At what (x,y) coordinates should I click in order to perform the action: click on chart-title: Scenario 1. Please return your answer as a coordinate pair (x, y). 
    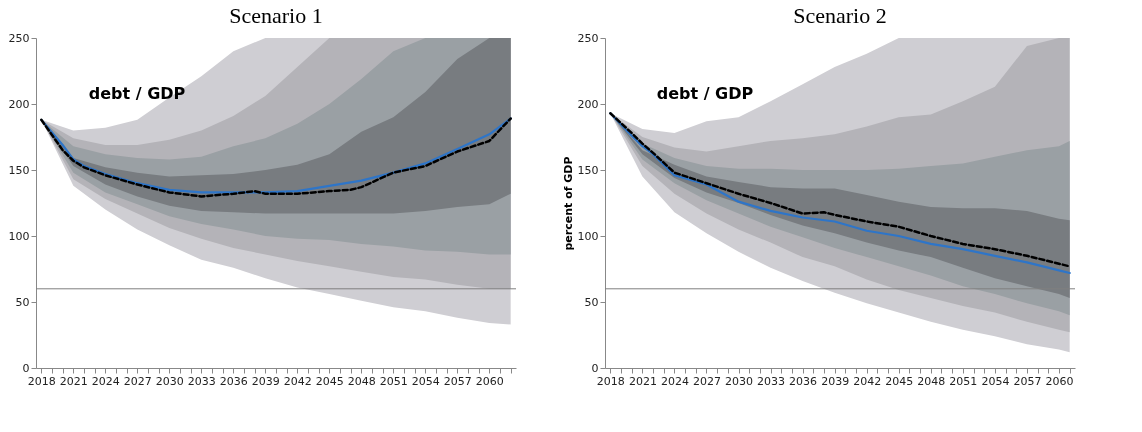
    Looking at the image, I should click on (276, 15).